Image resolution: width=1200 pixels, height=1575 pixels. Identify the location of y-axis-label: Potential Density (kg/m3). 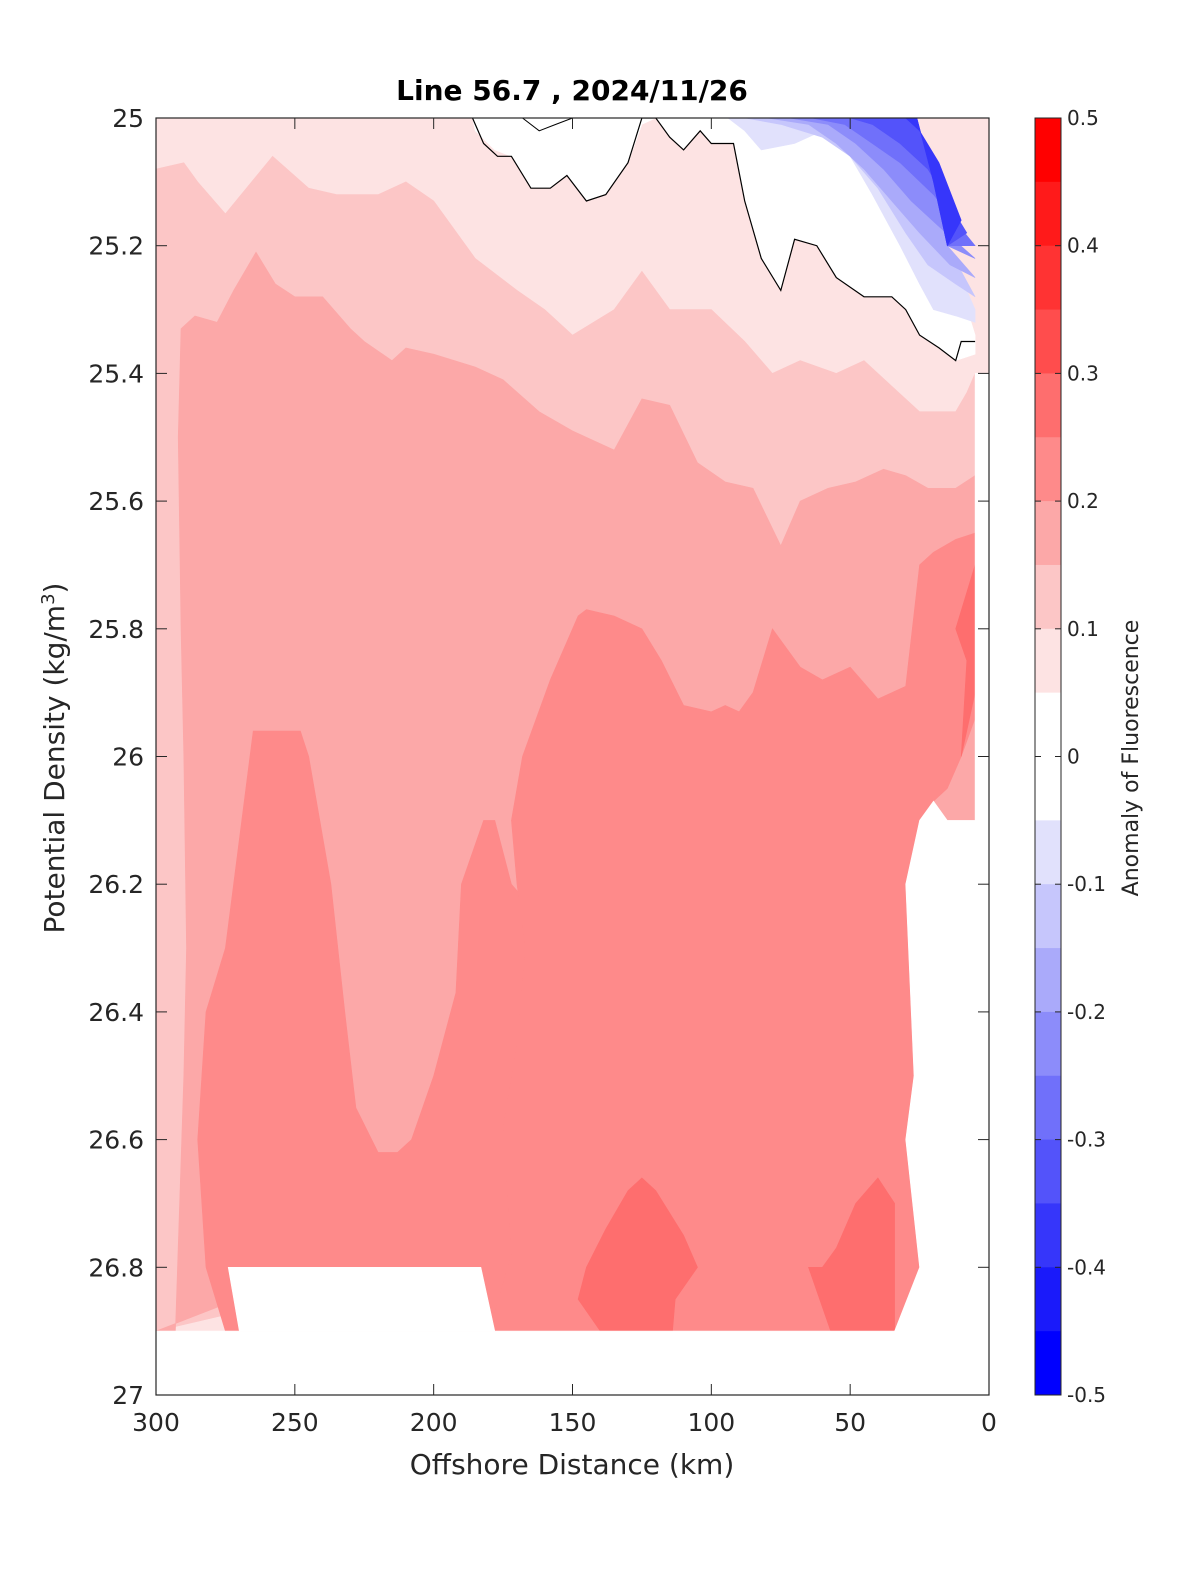
(55, 758).